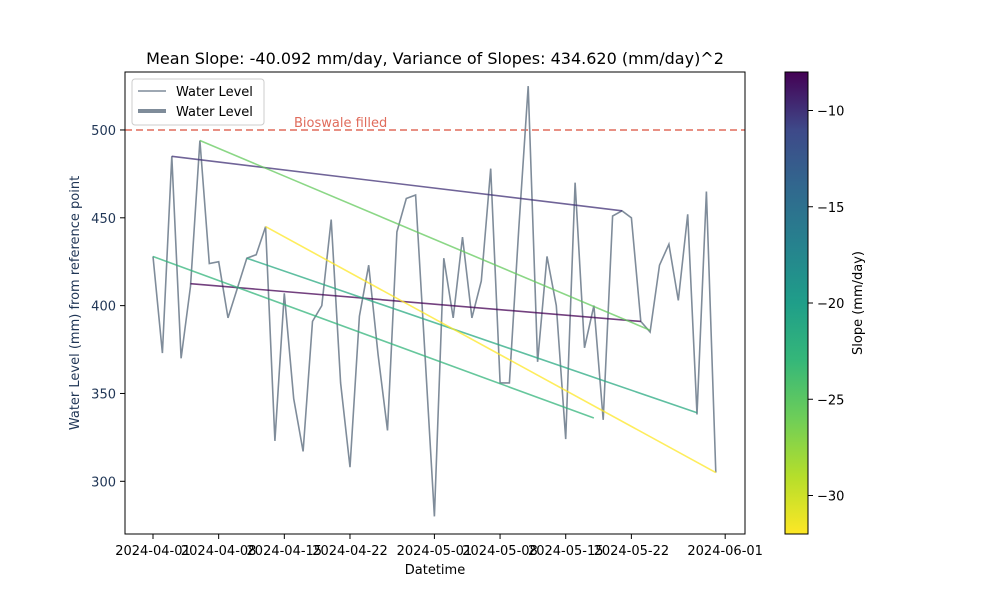 Image resolution: width=1000 pixels, height=600 pixels. I want to click on x-tick-label: 2024-04-01, so click(153, 551).